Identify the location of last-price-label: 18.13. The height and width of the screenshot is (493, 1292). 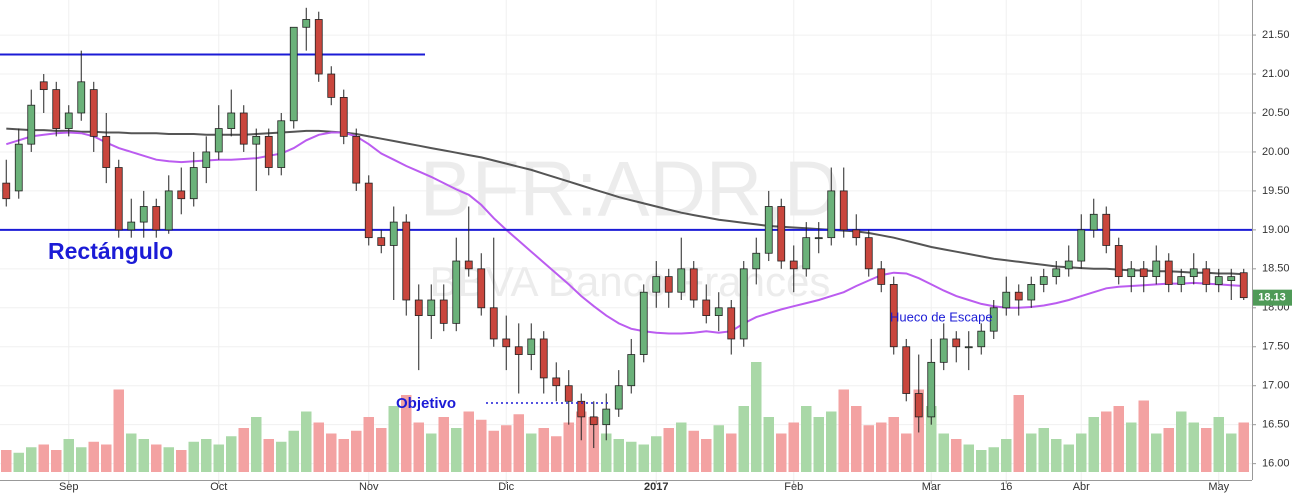
(1272, 298).